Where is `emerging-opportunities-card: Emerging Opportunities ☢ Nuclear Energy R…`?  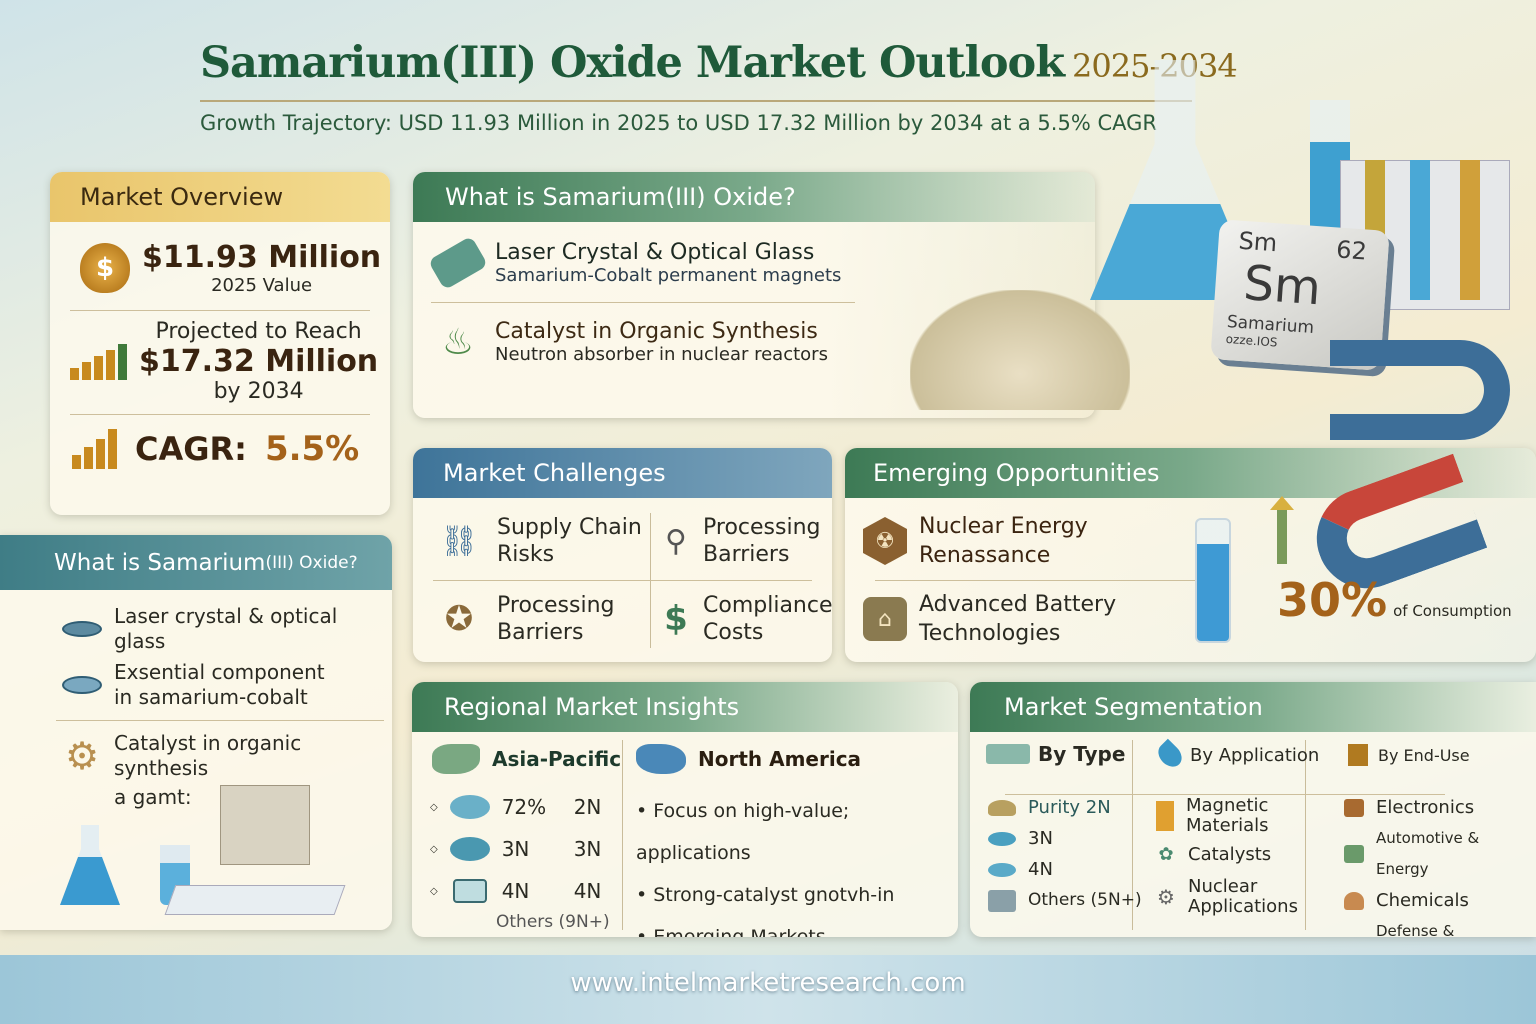
emerging-opportunities-card: Emerging Opportunities ☢ Nuclear Energy R… is located at coordinates (1190, 555).